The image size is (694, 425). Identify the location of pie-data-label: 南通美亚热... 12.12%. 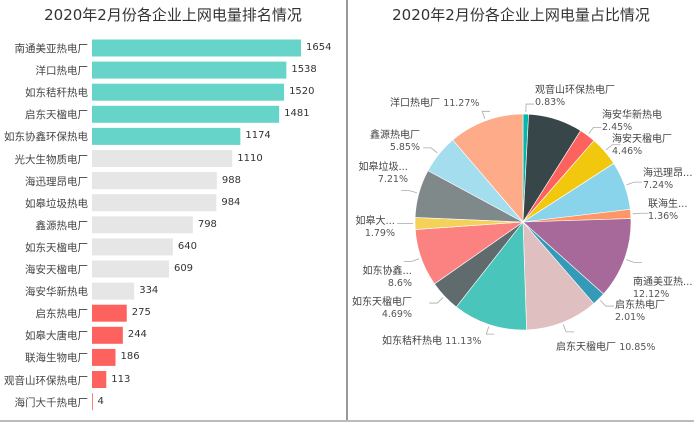
(663, 289).